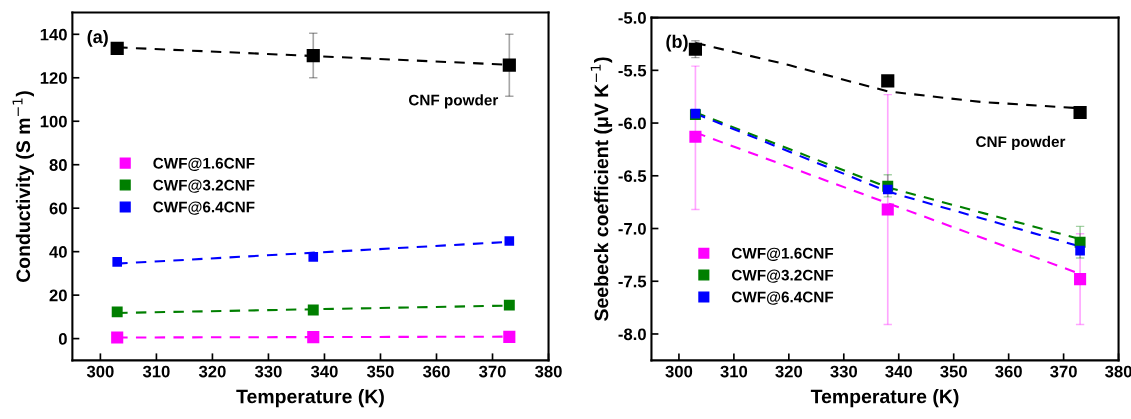 The height and width of the screenshot is (419, 1131). I want to click on y-axis-title: Seebeck coefficient (μV K$^{−1}$), so click(601, 189).